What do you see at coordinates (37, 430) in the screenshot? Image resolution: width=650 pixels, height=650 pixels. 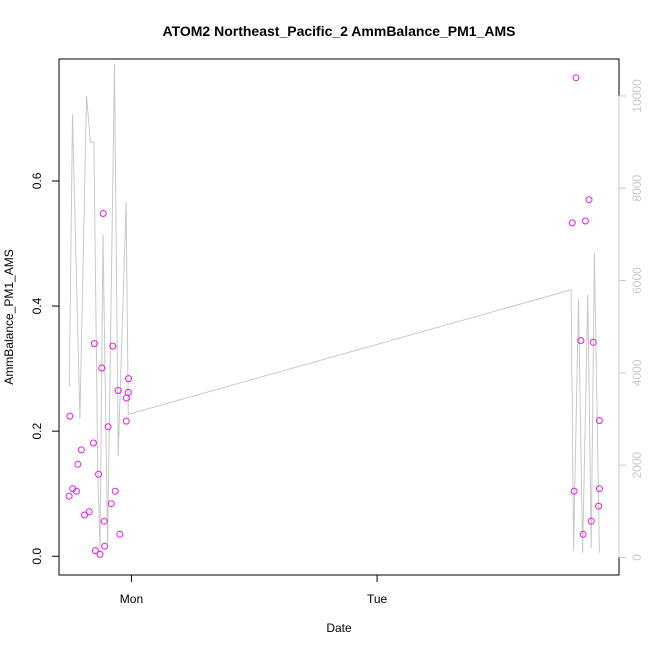 I see `y-tick-label-left: 0.2` at bounding box center [37, 430].